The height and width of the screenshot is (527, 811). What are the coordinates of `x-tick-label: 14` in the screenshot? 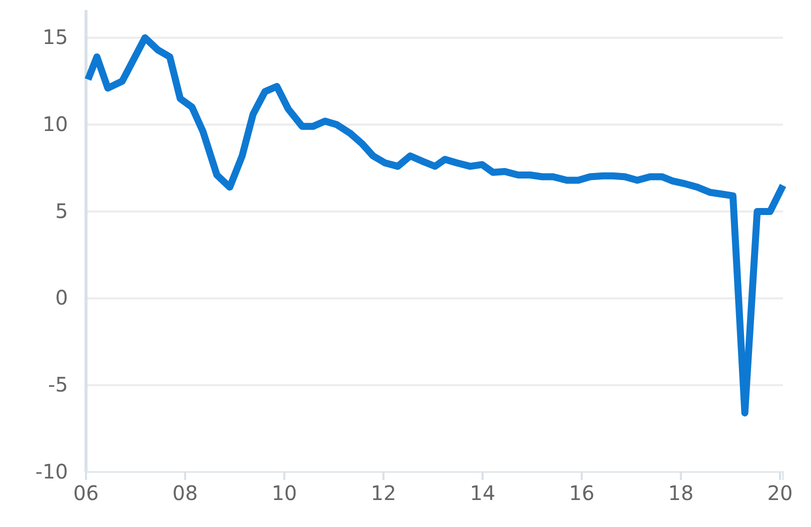 It's located at (483, 493).